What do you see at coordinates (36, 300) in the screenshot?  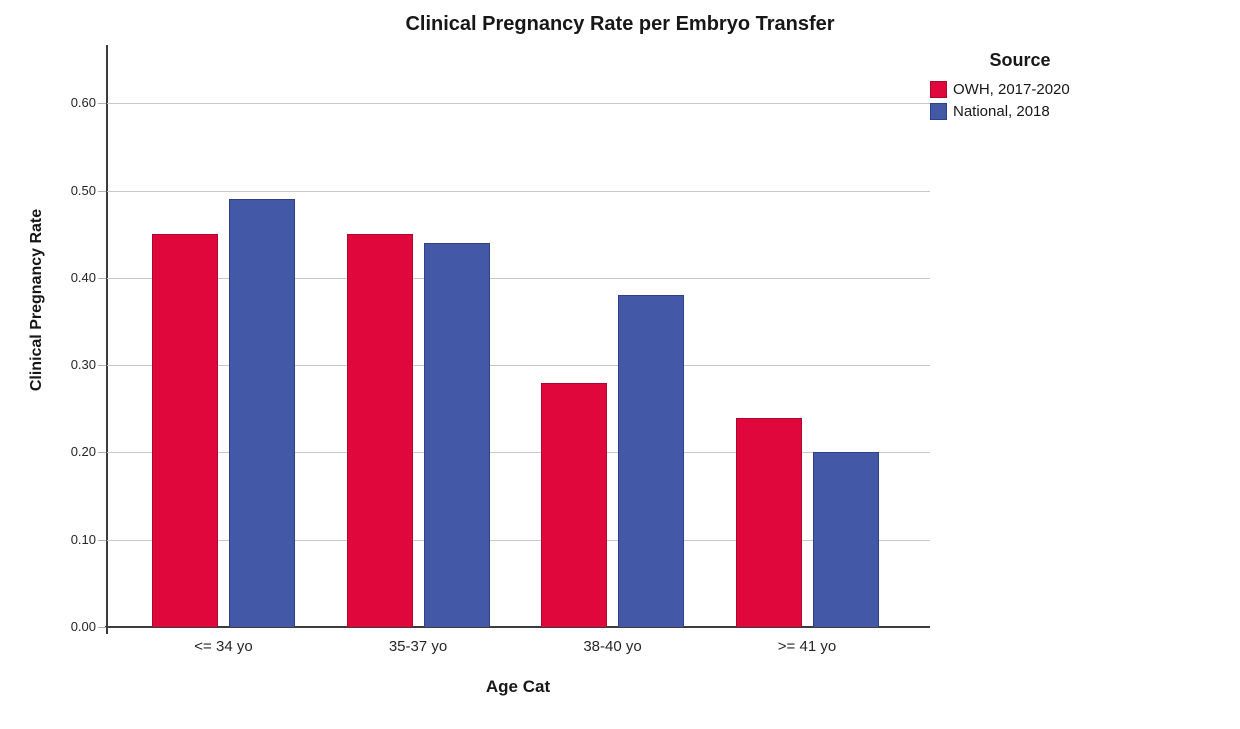 I see `y-axis-title: Clinical Pregnancy Rate` at bounding box center [36, 300].